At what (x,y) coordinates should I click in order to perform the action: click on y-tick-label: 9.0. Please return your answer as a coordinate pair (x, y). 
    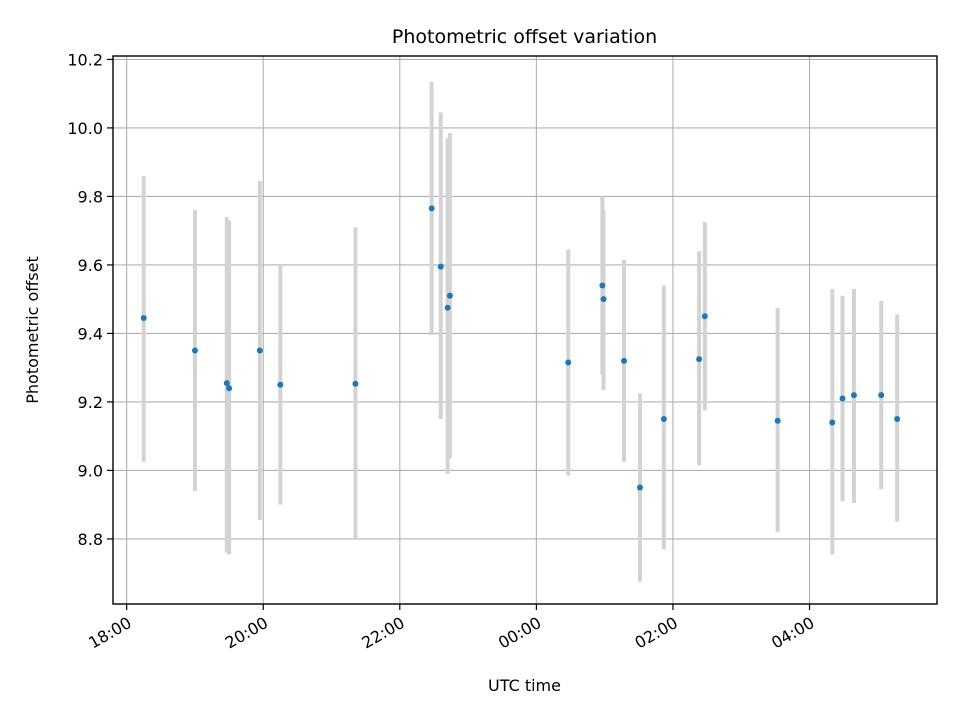
    Looking at the image, I should click on (90, 470).